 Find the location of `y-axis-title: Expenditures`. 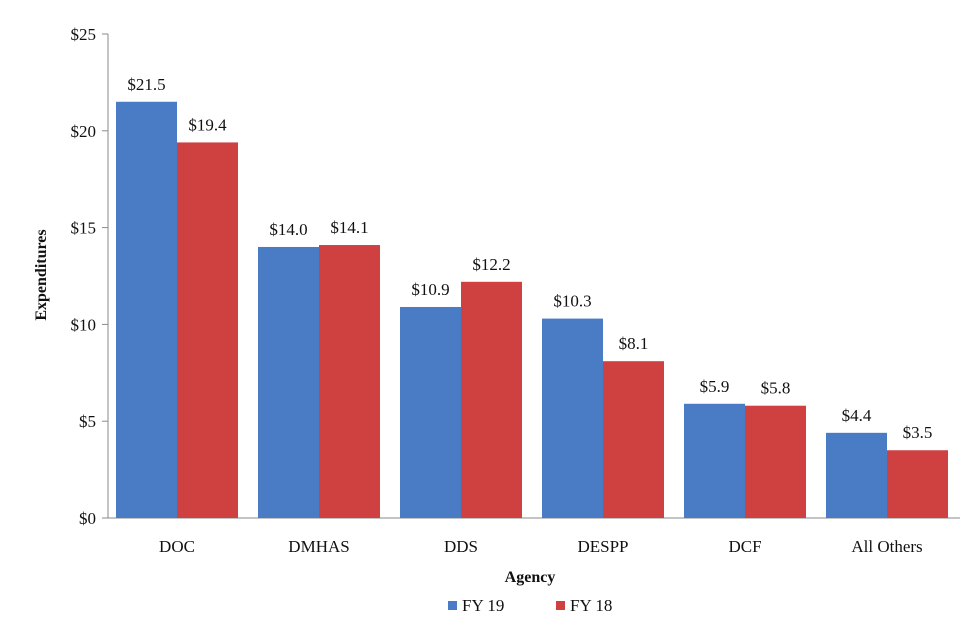

y-axis-title: Expenditures is located at coordinates (41, 274).